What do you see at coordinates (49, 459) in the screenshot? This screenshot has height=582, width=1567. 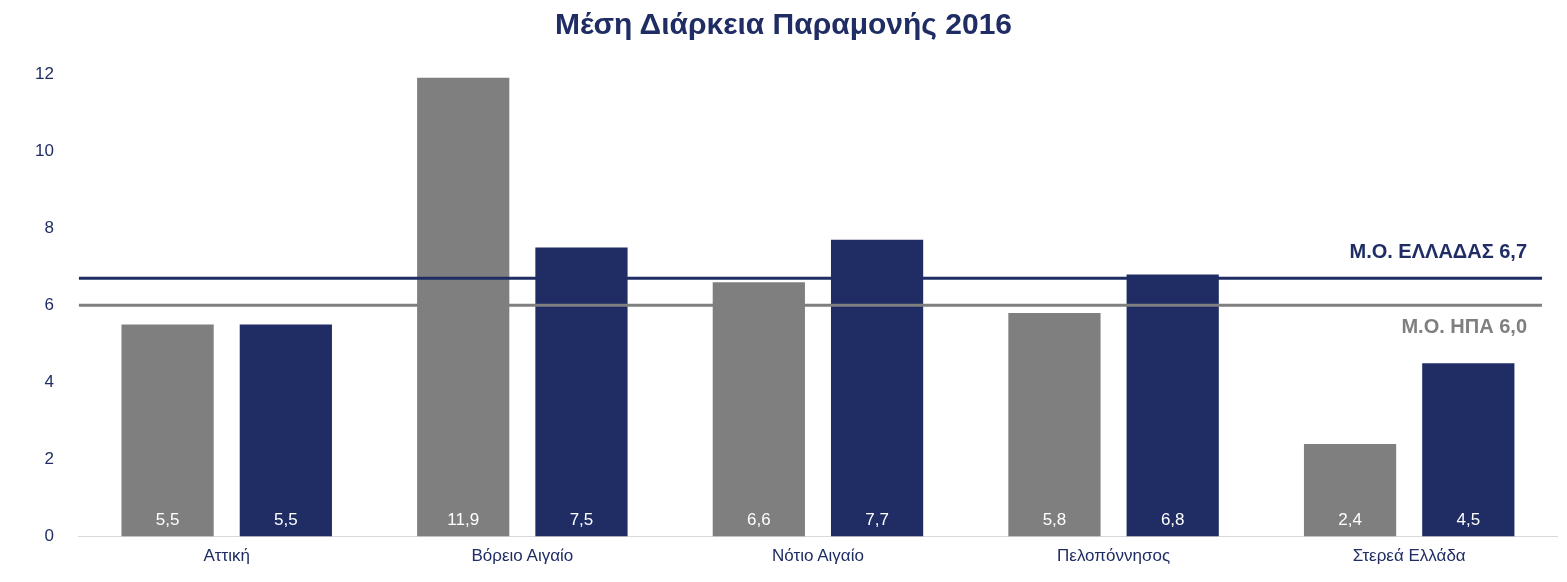 I see `y-tick-label: 2` at bounding box center [49, 459].